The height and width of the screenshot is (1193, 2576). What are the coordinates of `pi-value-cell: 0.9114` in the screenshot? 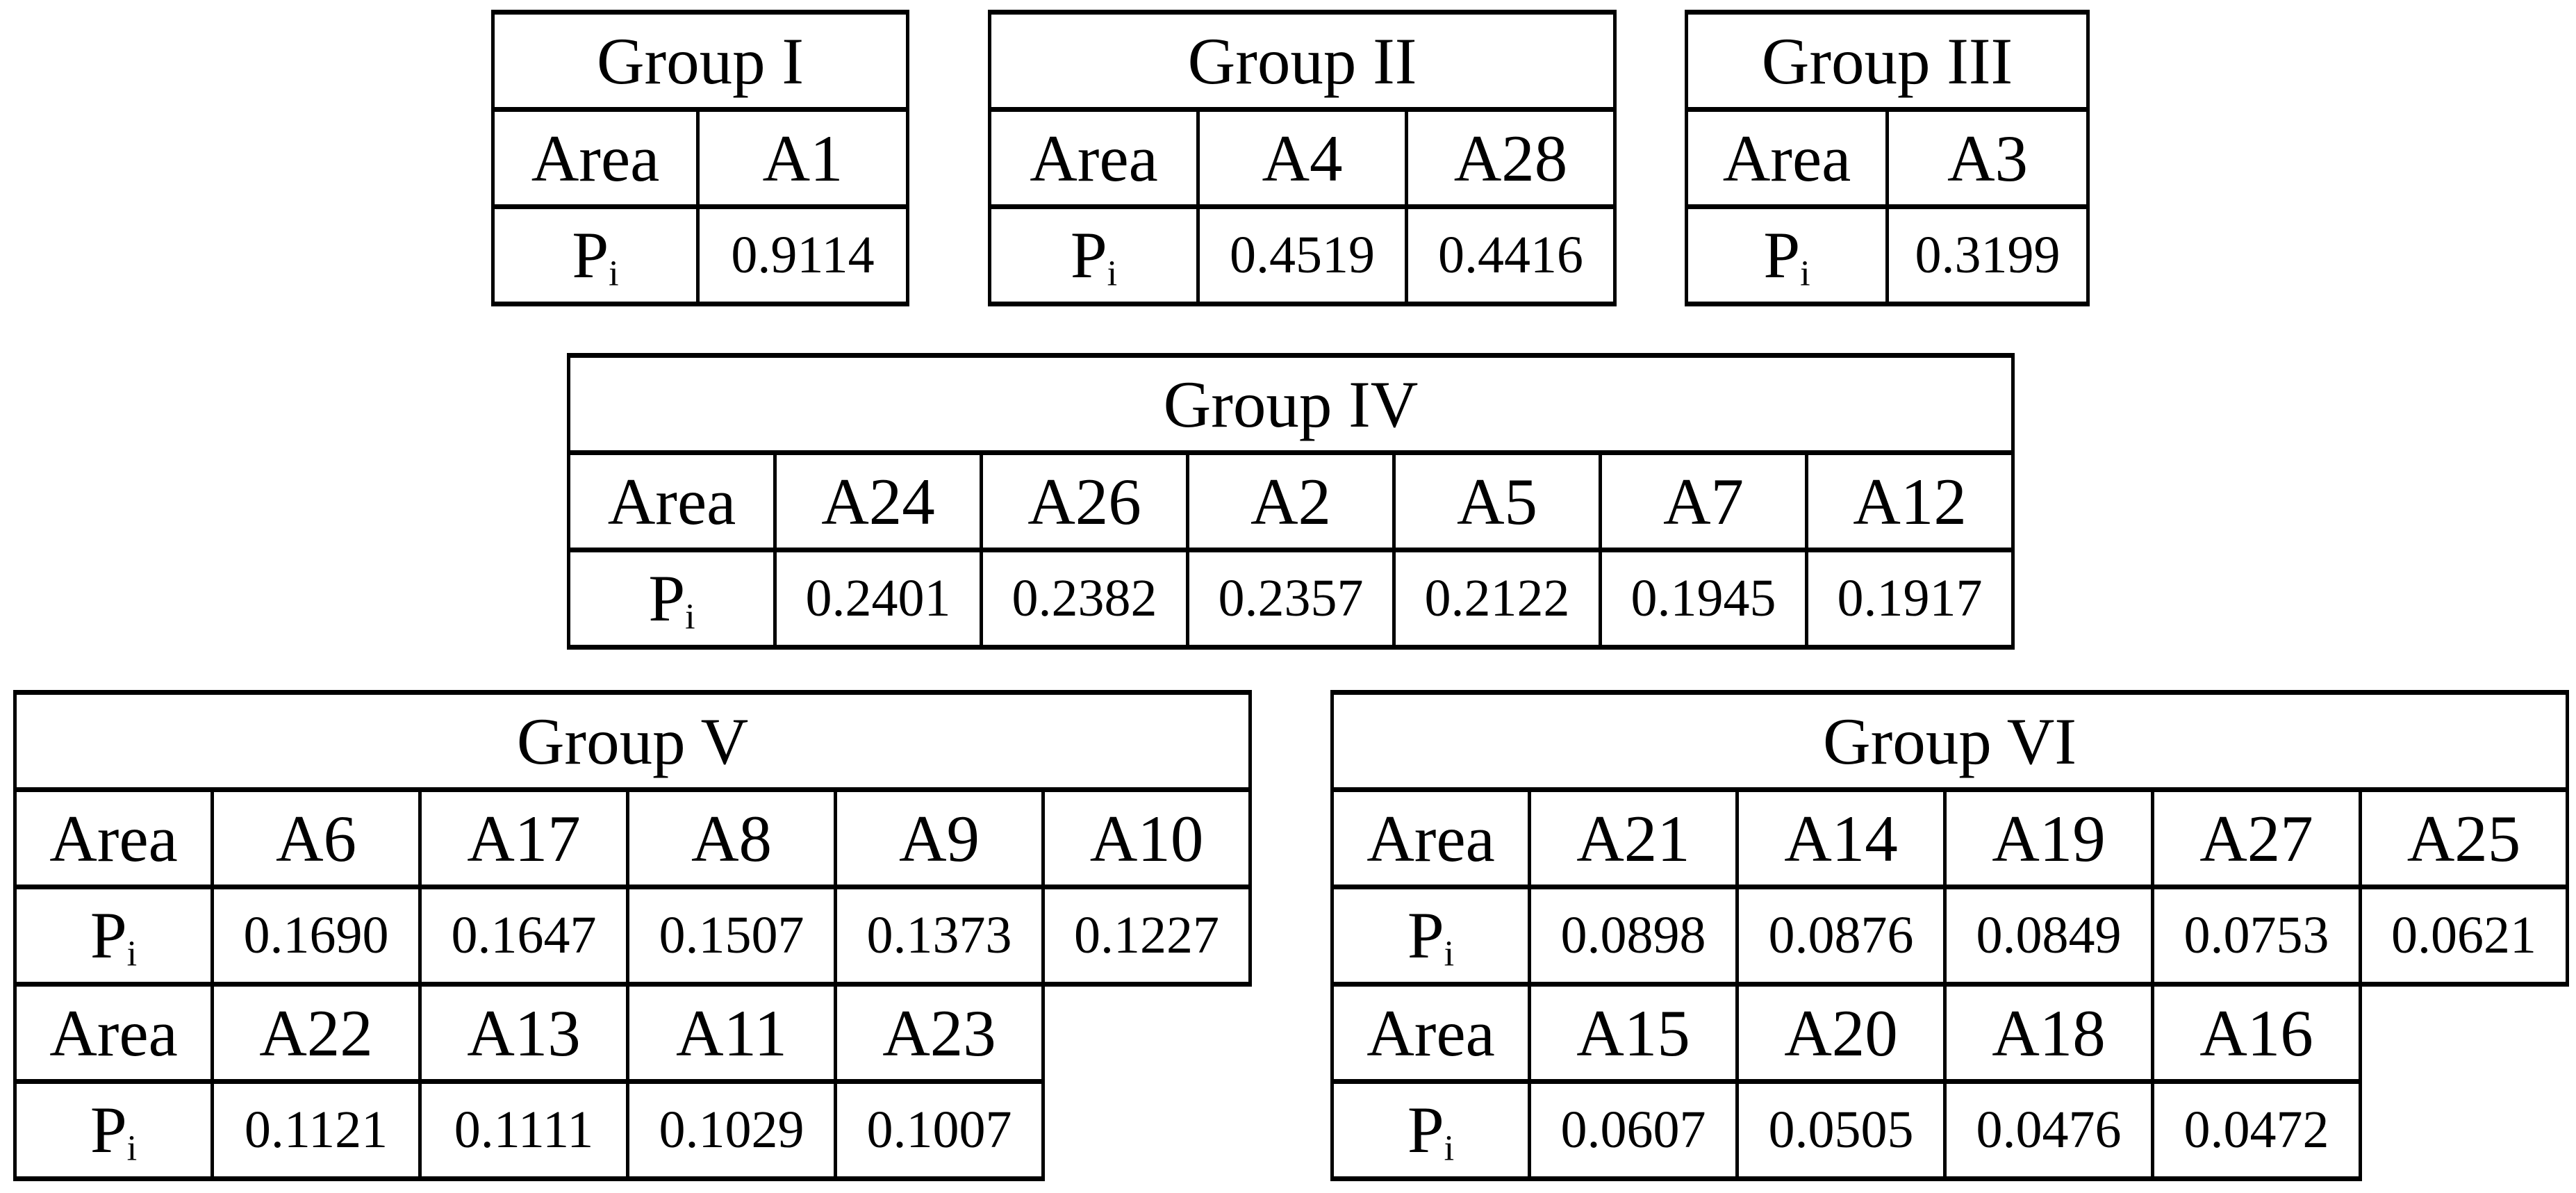 It's located at (803, 255).